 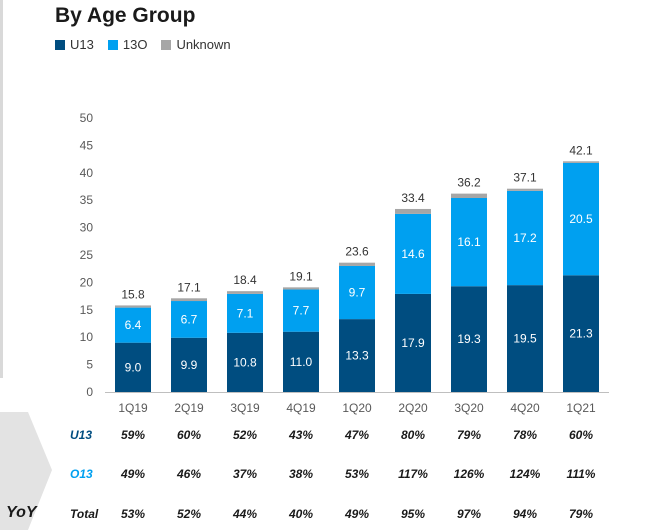 I want to click on yoy-cell: 80%, so click(x=413, y=435).